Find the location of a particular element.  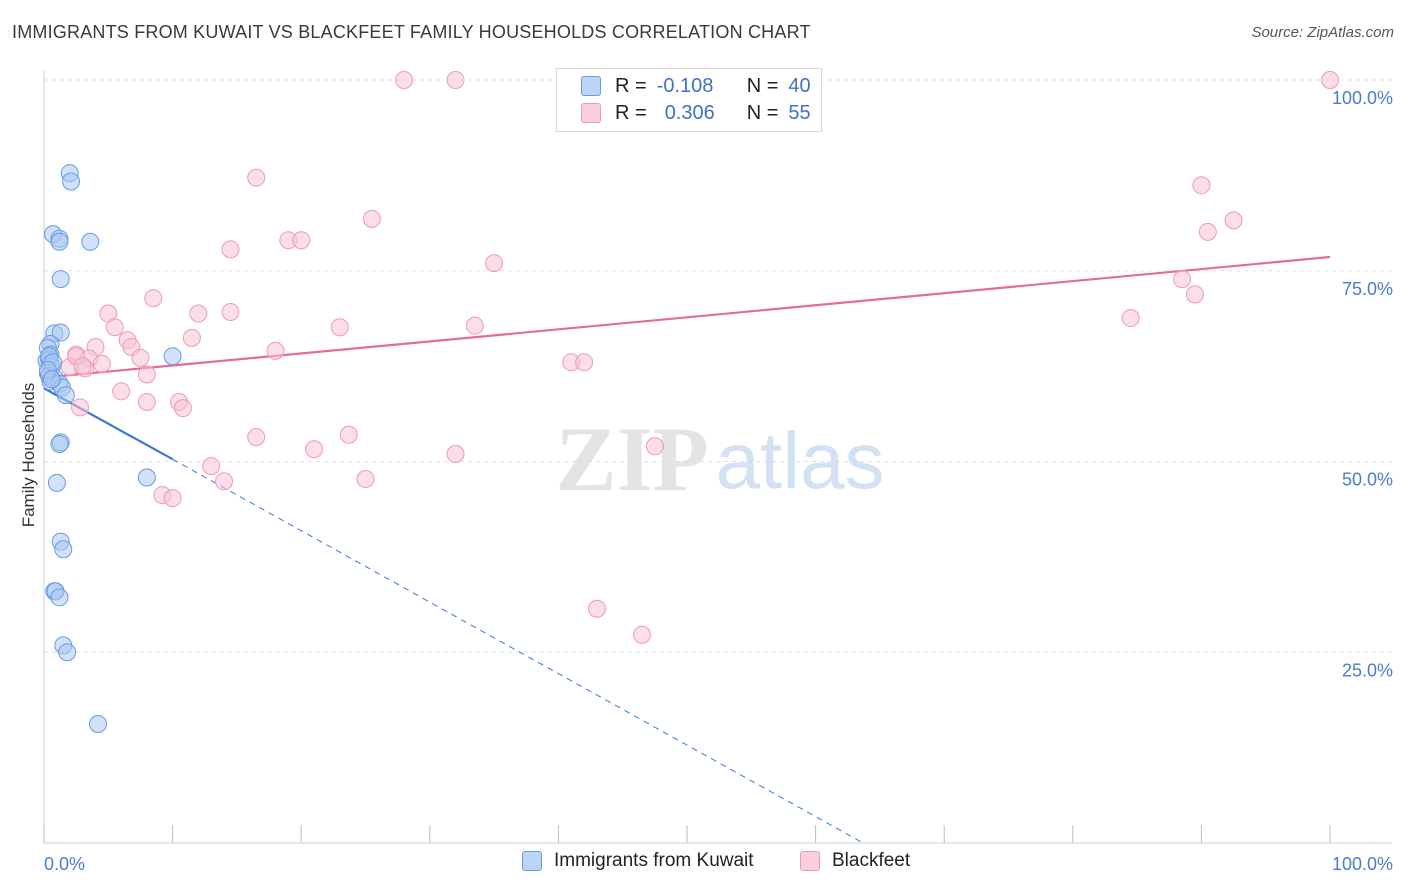

legend-row-kuwait: R = -0.108 N = 40 is located at coordinates (696, 86).